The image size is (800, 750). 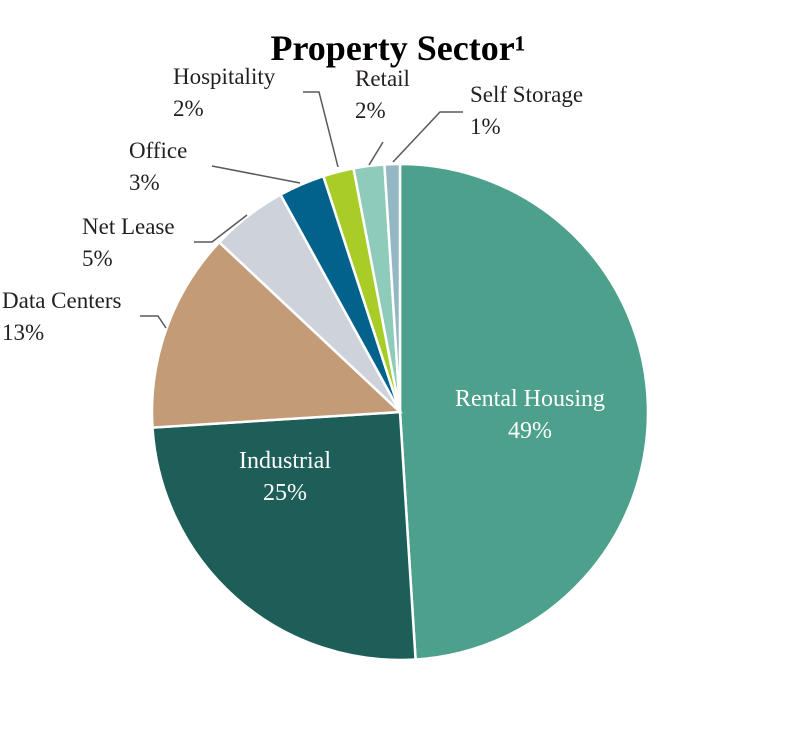 What do you see at coordinates (301, 210) in the screenshot?
I see `leader-lines` at bounding box center [301, 210].